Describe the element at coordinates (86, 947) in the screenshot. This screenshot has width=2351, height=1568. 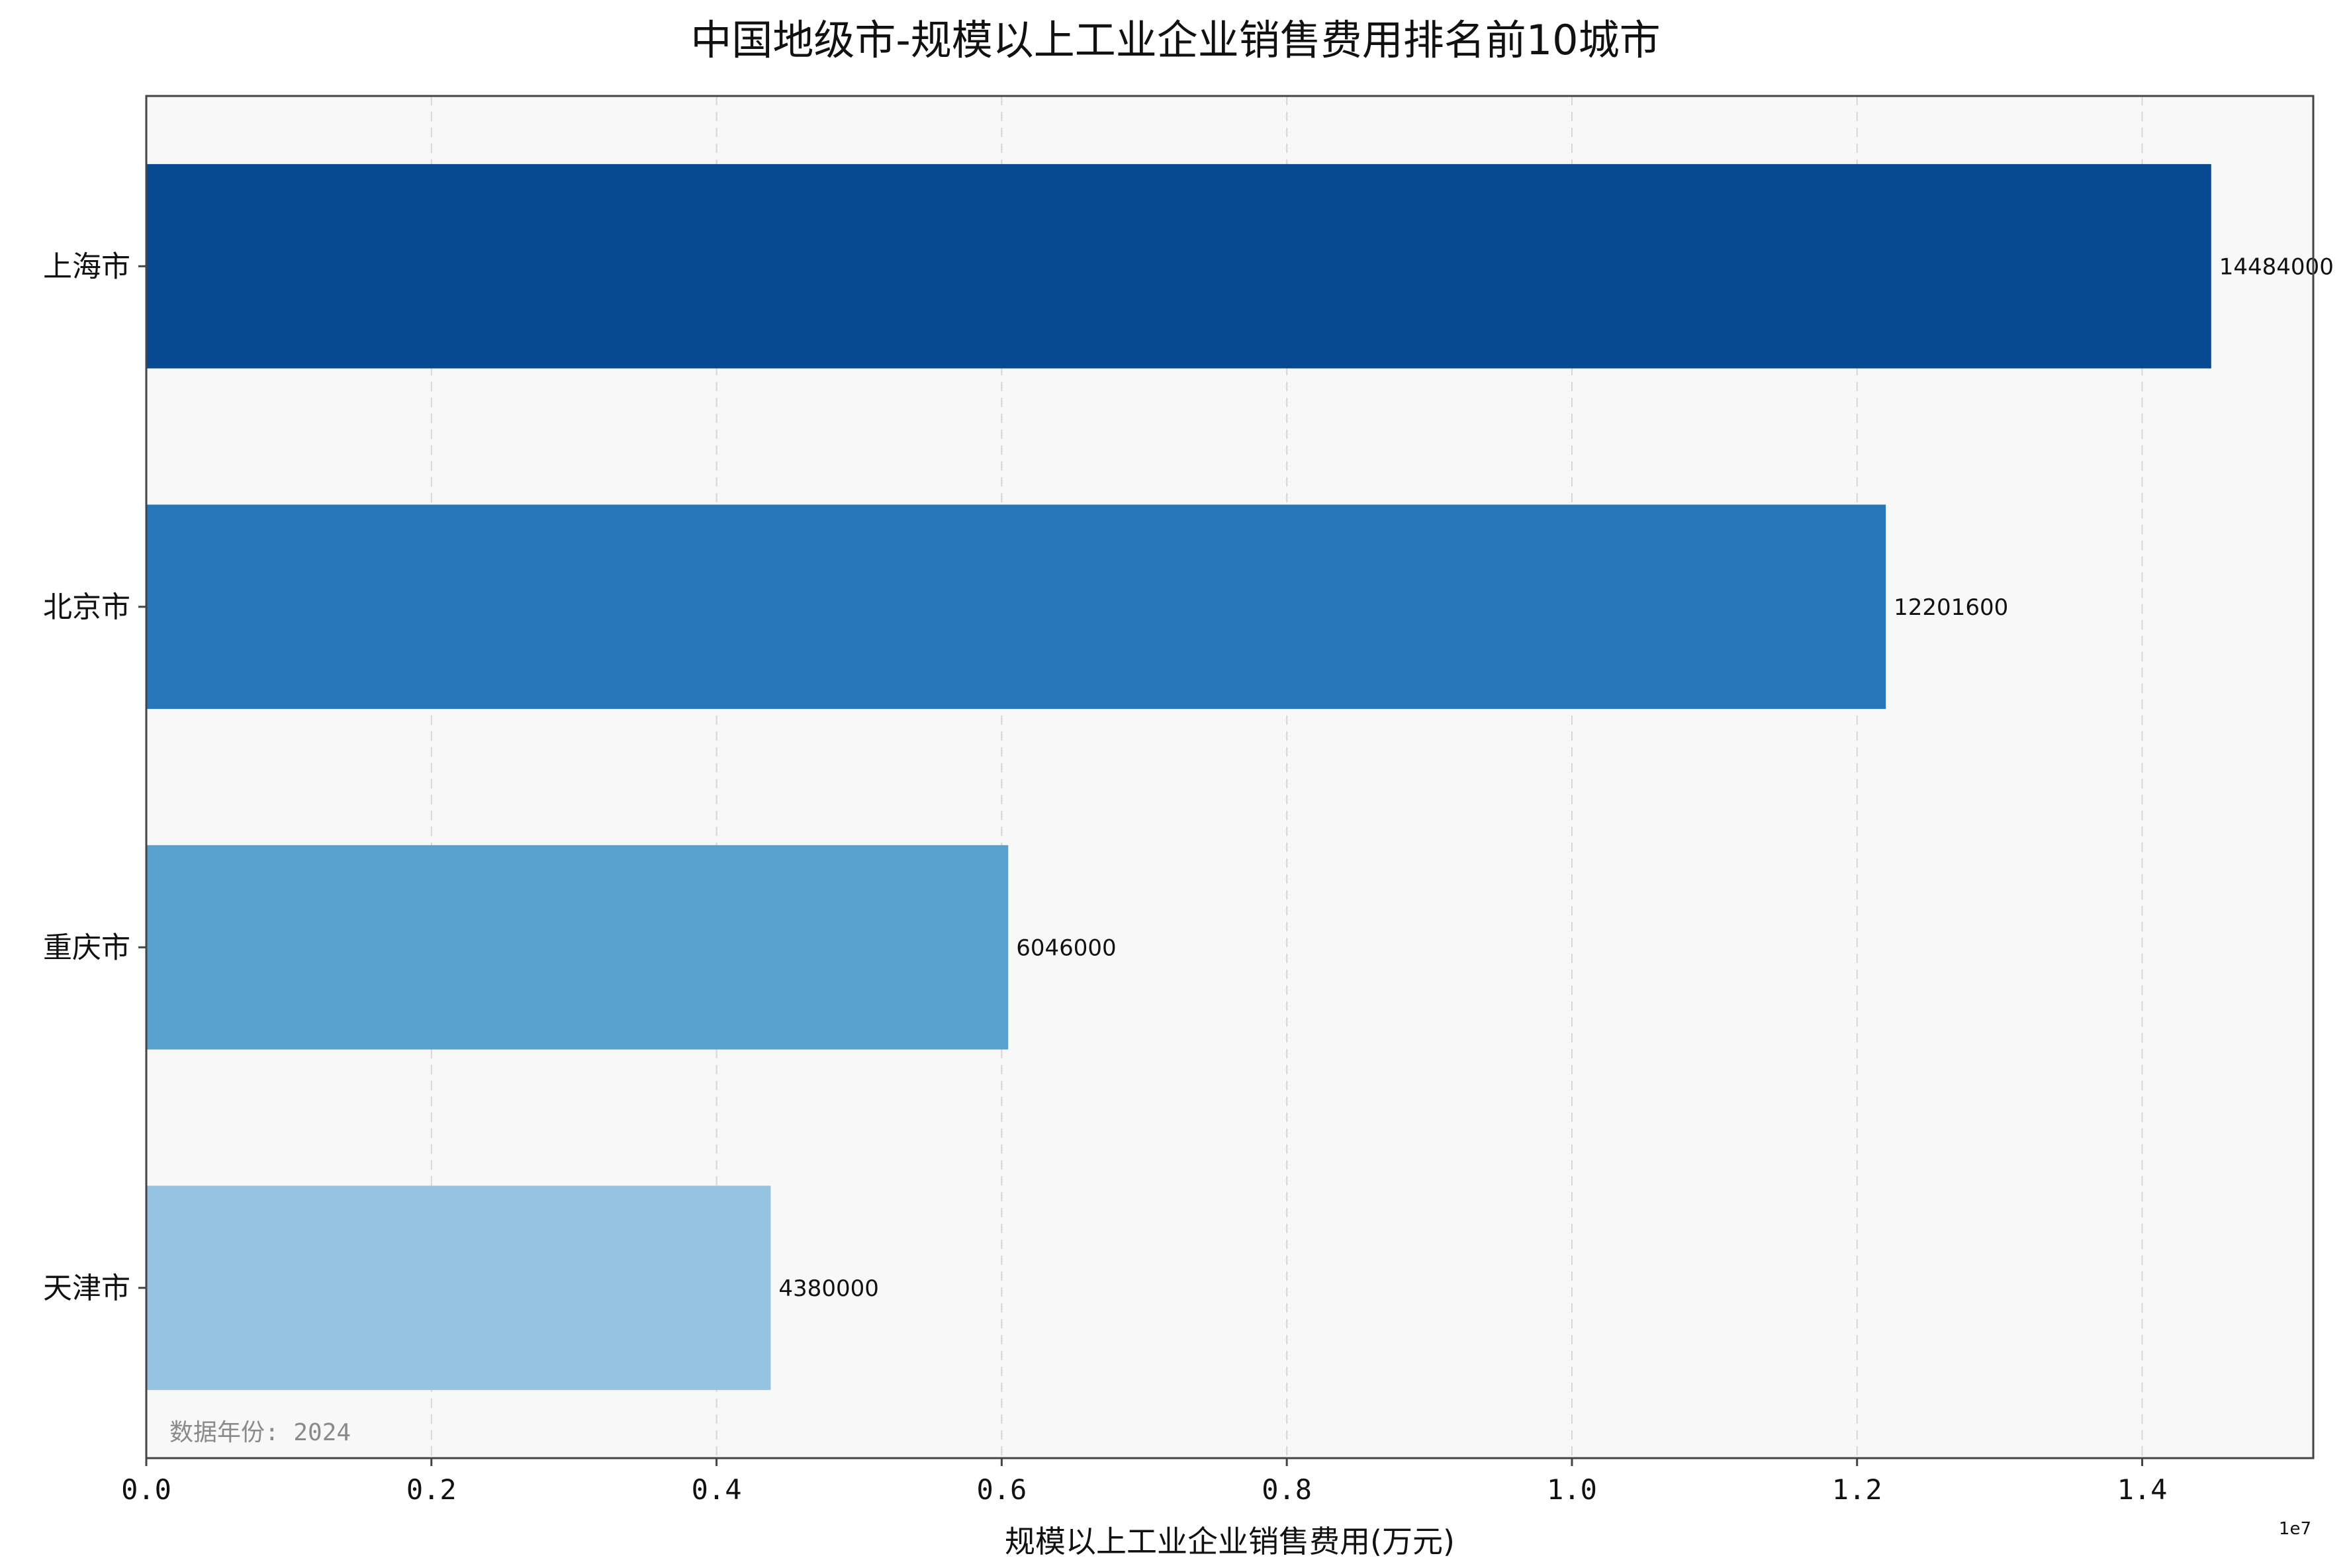
I see `y-tick-label: 重庆市` at that location.